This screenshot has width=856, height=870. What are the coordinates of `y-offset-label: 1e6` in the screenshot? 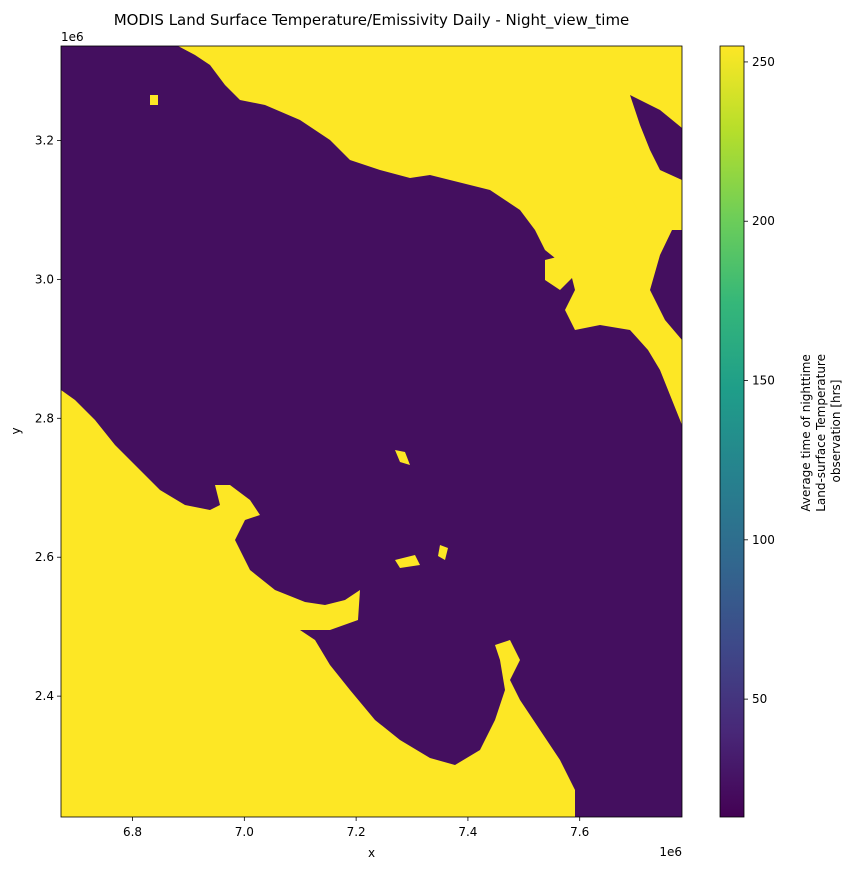 It's located at (72, 37).